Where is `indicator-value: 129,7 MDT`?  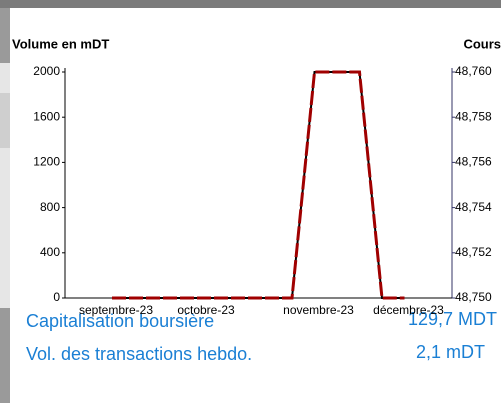 indicator-value: 129,7 MDT is located at coordinates (452, 319).